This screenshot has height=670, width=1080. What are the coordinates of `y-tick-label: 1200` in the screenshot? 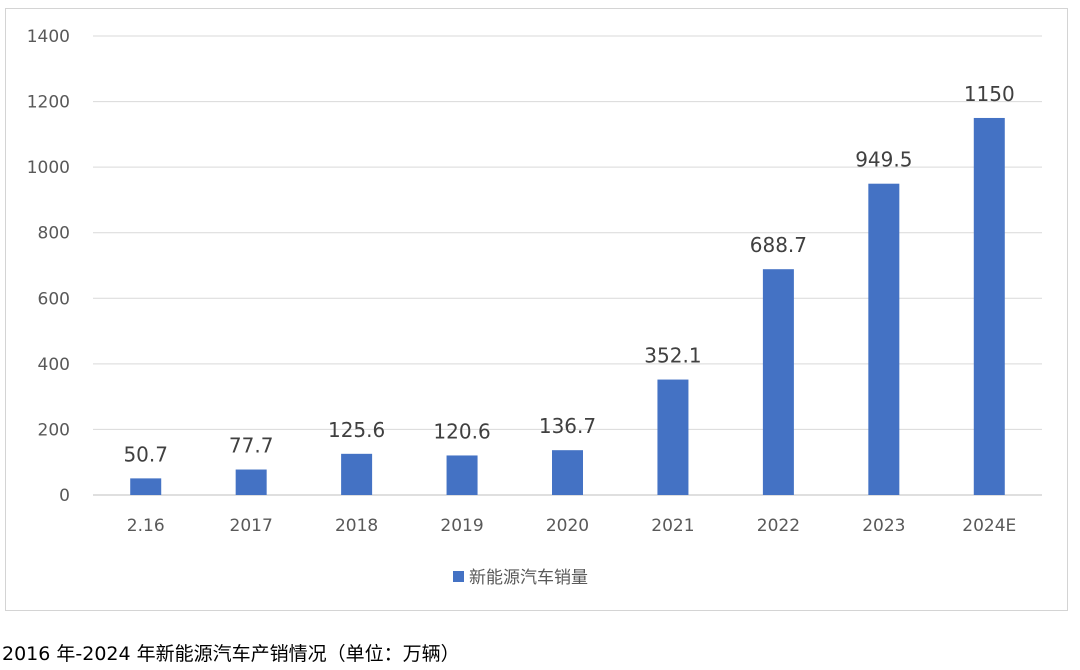 It's located at (48, 103).